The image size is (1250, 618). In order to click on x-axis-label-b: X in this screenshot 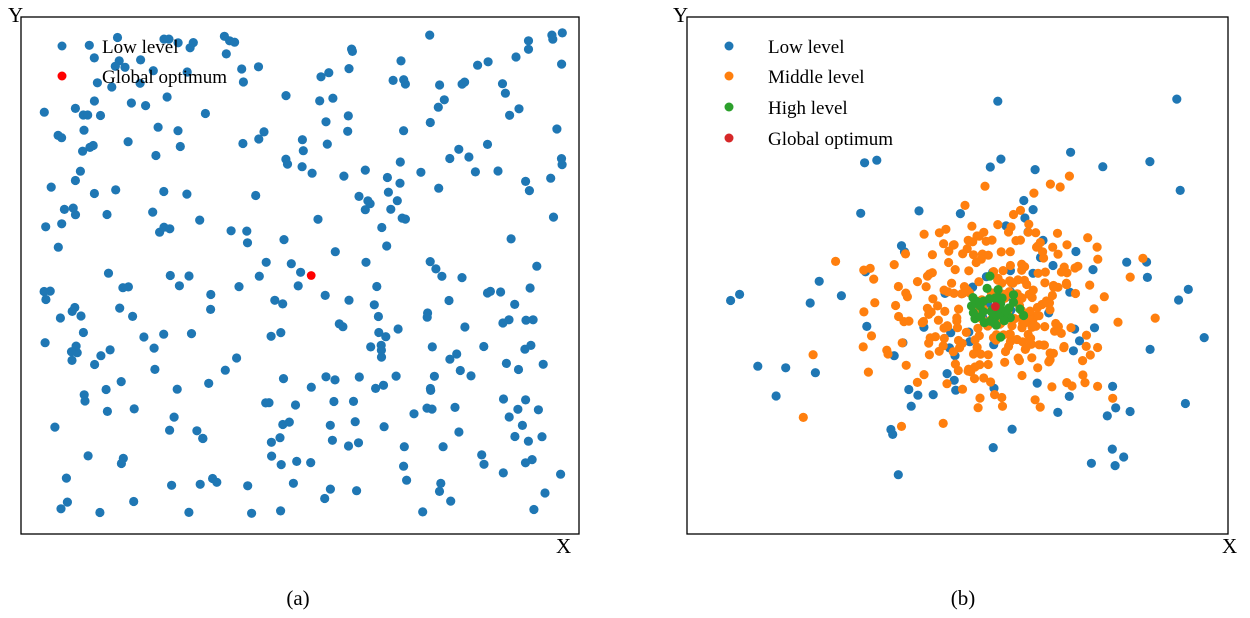, I will do `click(1229, 546)`.